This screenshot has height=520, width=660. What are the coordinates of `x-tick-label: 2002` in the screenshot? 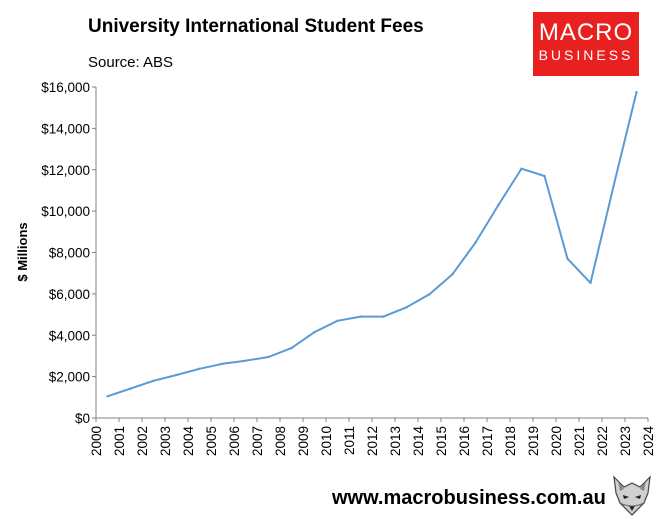 It's located at (142, 441).